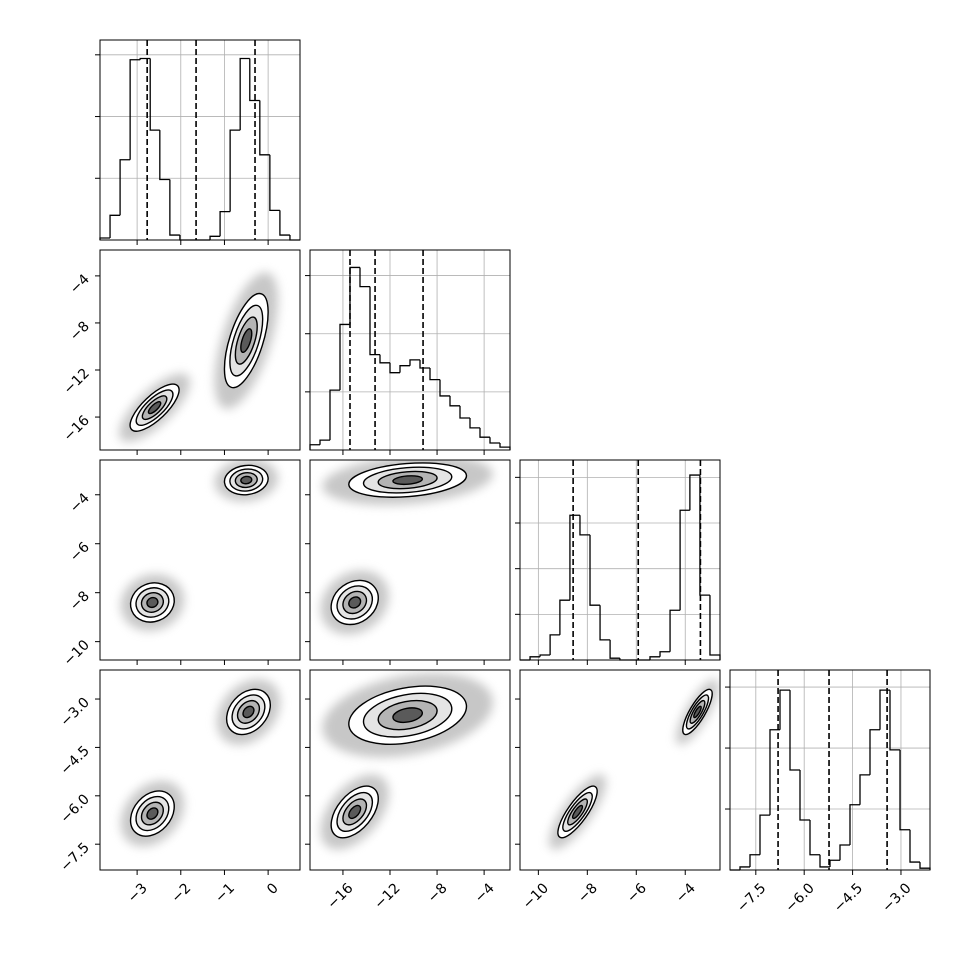  I want to click on y-tick-label: −4.5, so click(74, 760).